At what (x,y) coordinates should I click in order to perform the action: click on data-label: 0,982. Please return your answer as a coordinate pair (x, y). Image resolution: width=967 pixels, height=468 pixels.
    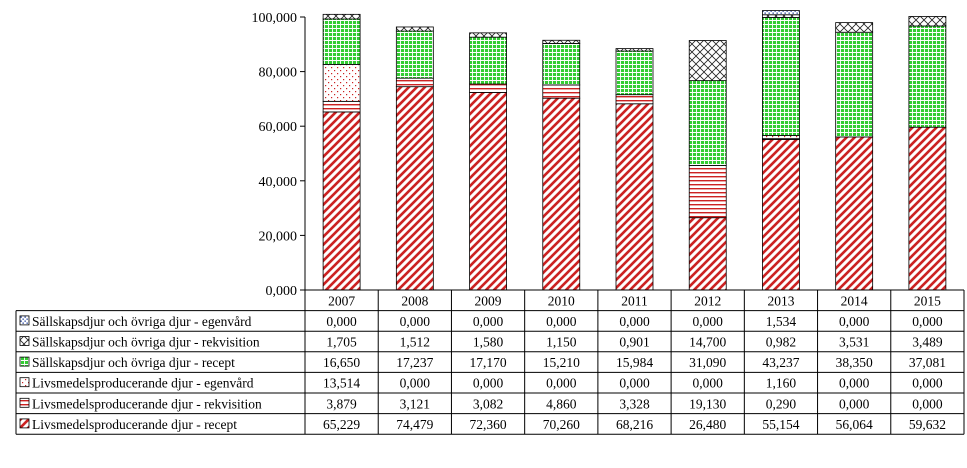
    Looking at the image, I should click on (781, 342).